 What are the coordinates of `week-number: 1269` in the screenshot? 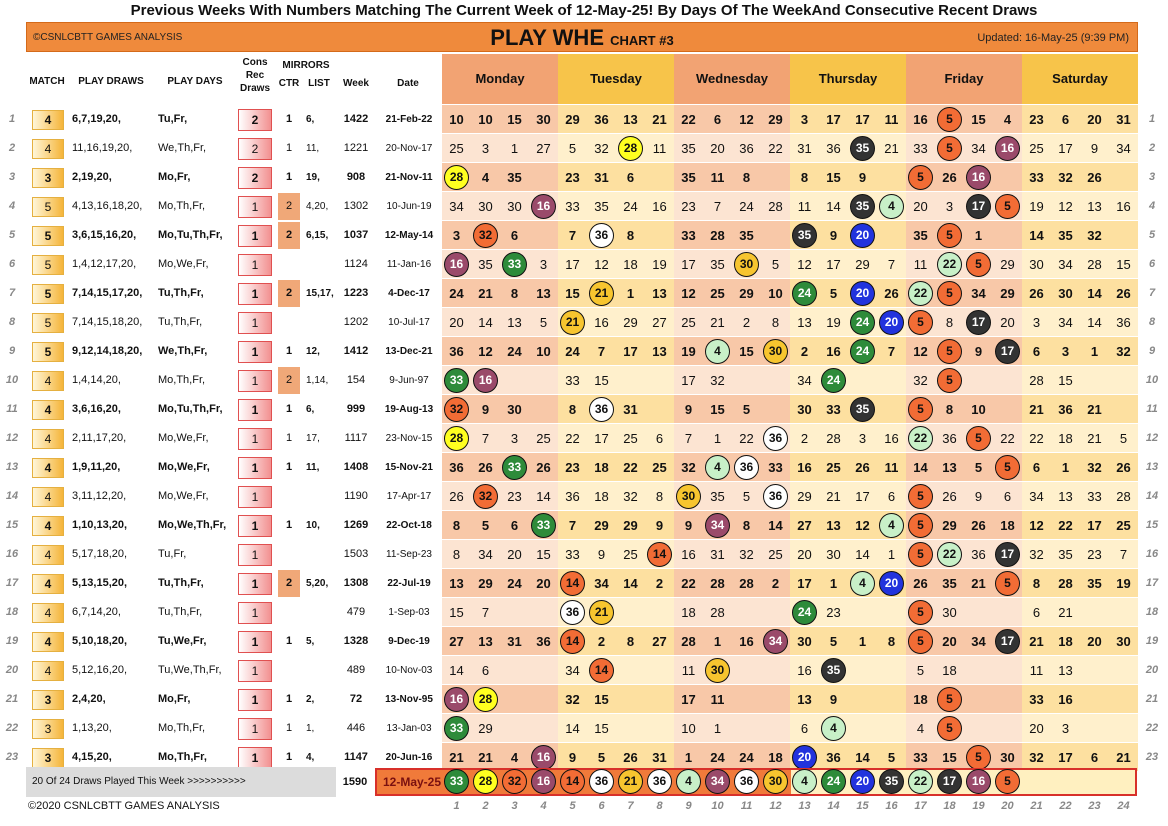 It's located at (356, 525).